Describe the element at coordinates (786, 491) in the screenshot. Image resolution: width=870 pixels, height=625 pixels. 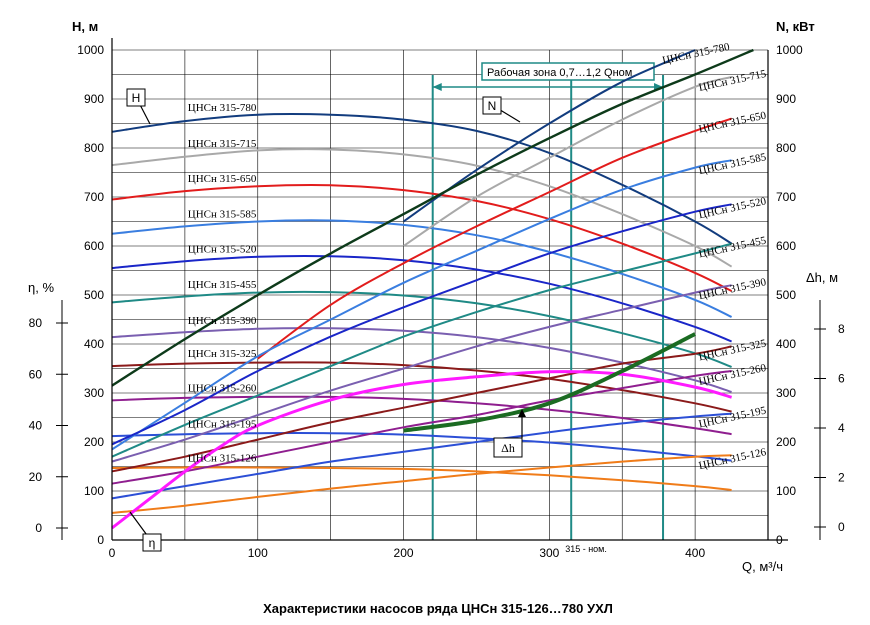
I see `n-tick-label: 100` at that location.